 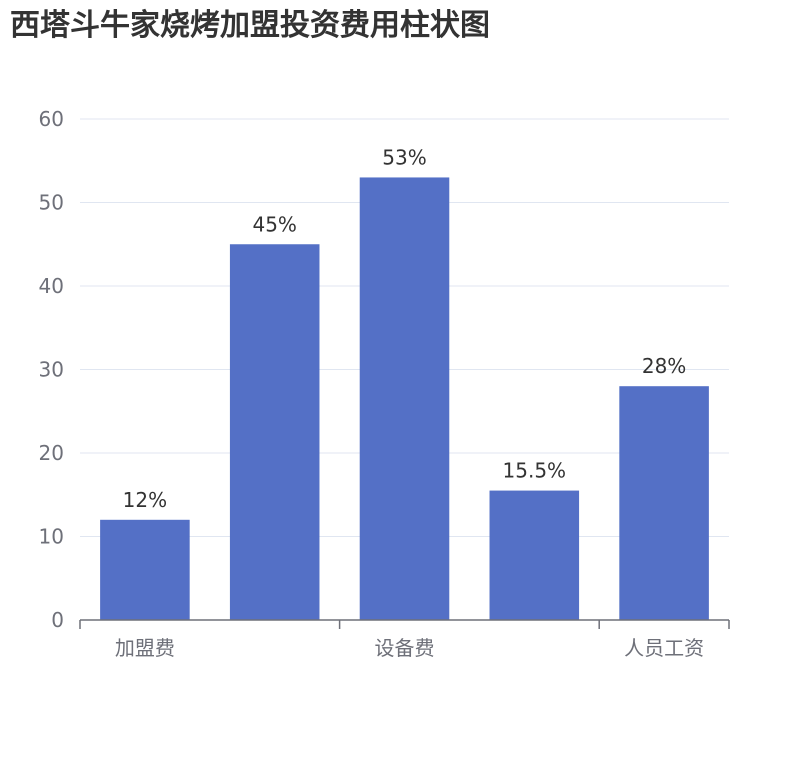 What do you see at coordinates (274, 224) in the screenshot?
I see `bar-data-label: 45%` at bounding box center [274, 224].